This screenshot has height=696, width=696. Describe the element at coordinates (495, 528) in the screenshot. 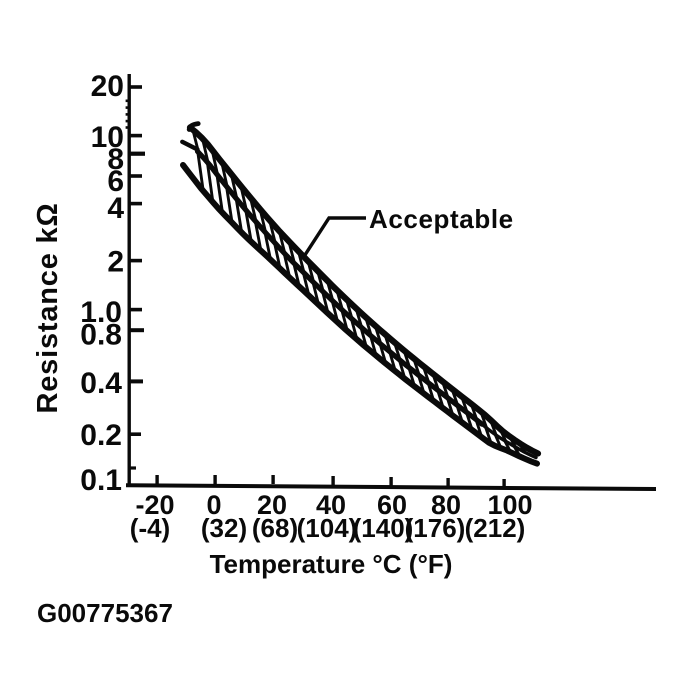

I see `svg-text: (212)` at that location.